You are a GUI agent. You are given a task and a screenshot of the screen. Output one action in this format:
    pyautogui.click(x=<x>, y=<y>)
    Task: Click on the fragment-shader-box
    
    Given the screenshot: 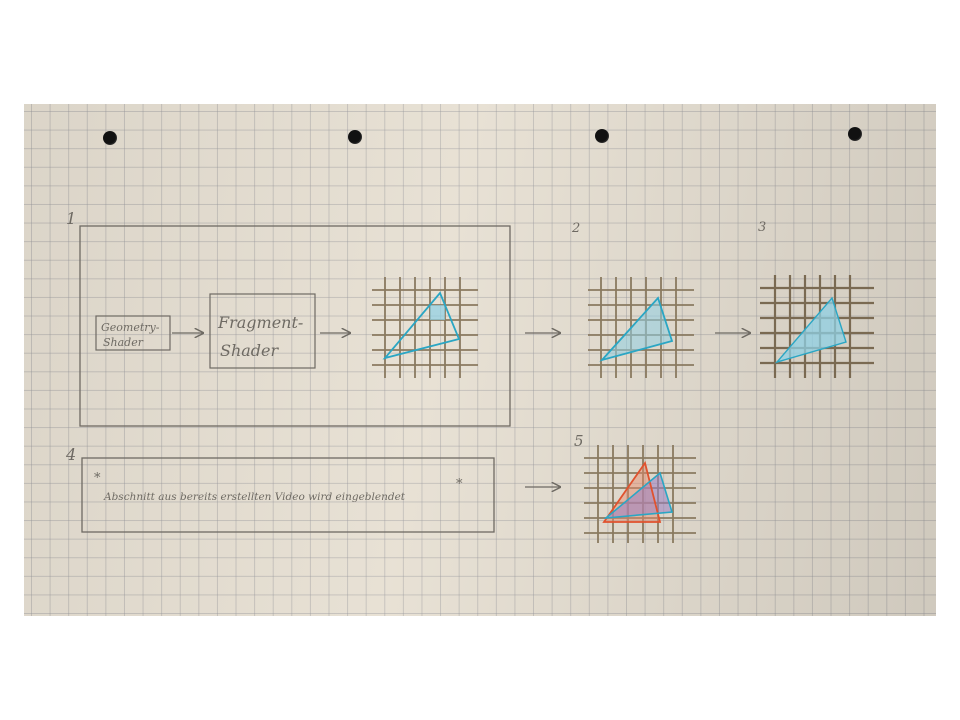 What is the action you would take?
    pyautogui.click(x=262, y=331)
    